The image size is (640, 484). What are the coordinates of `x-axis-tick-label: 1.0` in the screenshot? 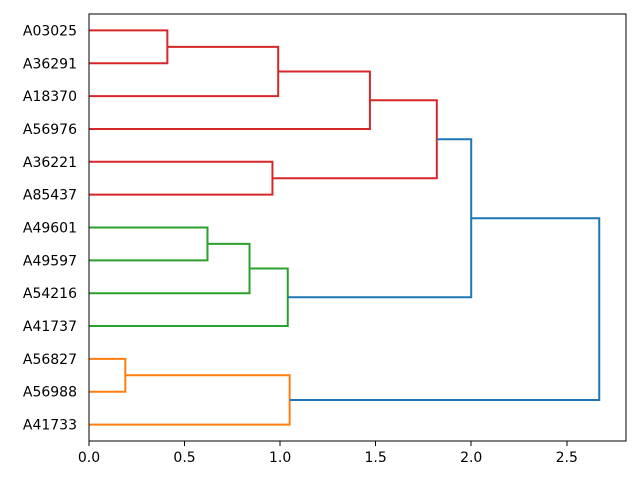 It's located at (280, 458).